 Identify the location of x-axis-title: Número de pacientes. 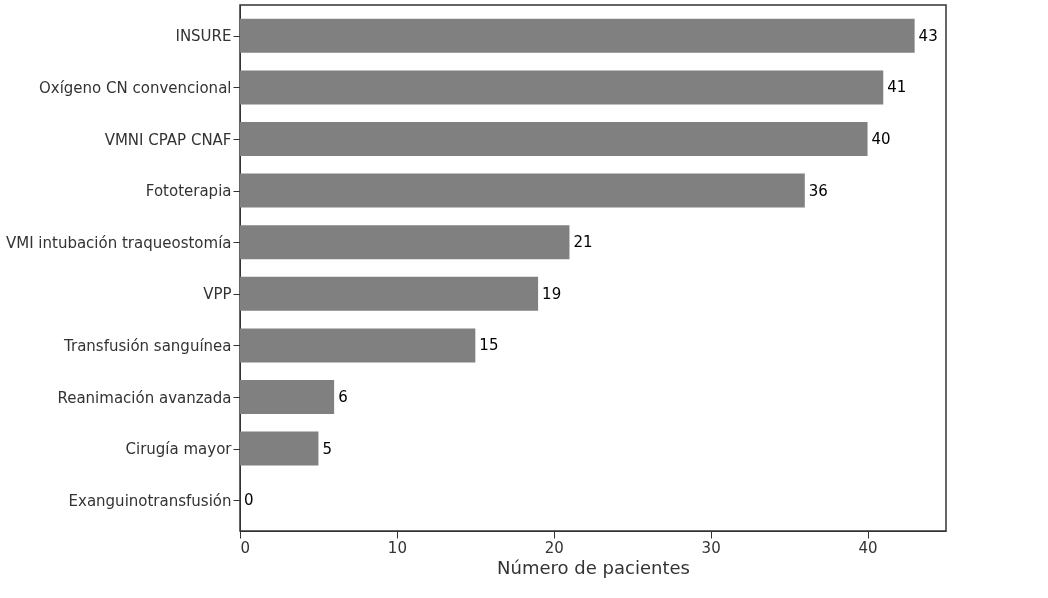
(593, 567).